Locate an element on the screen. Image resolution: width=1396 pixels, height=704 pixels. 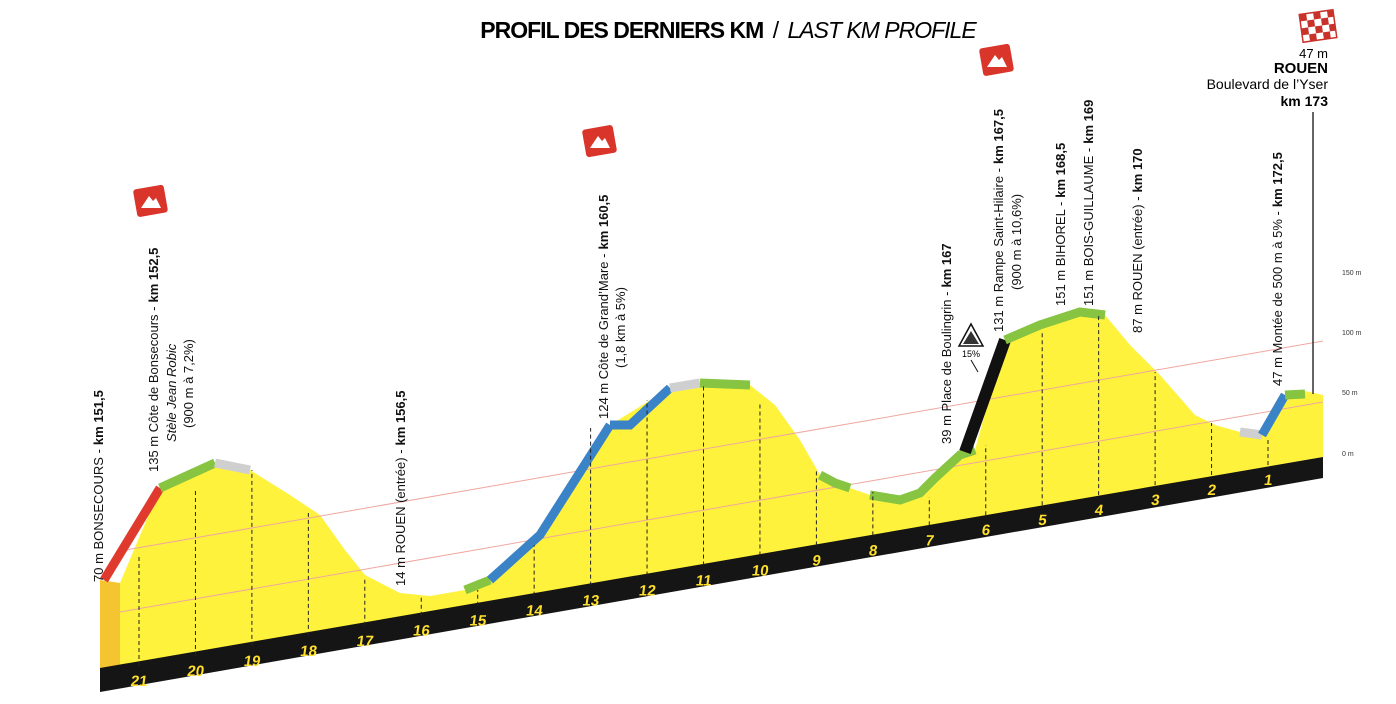
finish-name: ROUEN is located at coordinates (1301, 68).